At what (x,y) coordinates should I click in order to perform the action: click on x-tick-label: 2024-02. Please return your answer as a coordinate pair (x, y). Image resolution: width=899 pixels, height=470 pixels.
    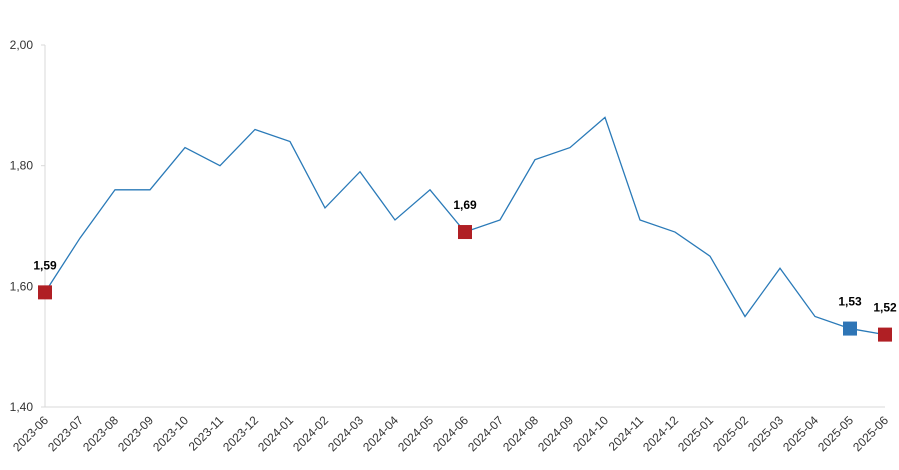
    Looking at the image, I should click on (310, 433).